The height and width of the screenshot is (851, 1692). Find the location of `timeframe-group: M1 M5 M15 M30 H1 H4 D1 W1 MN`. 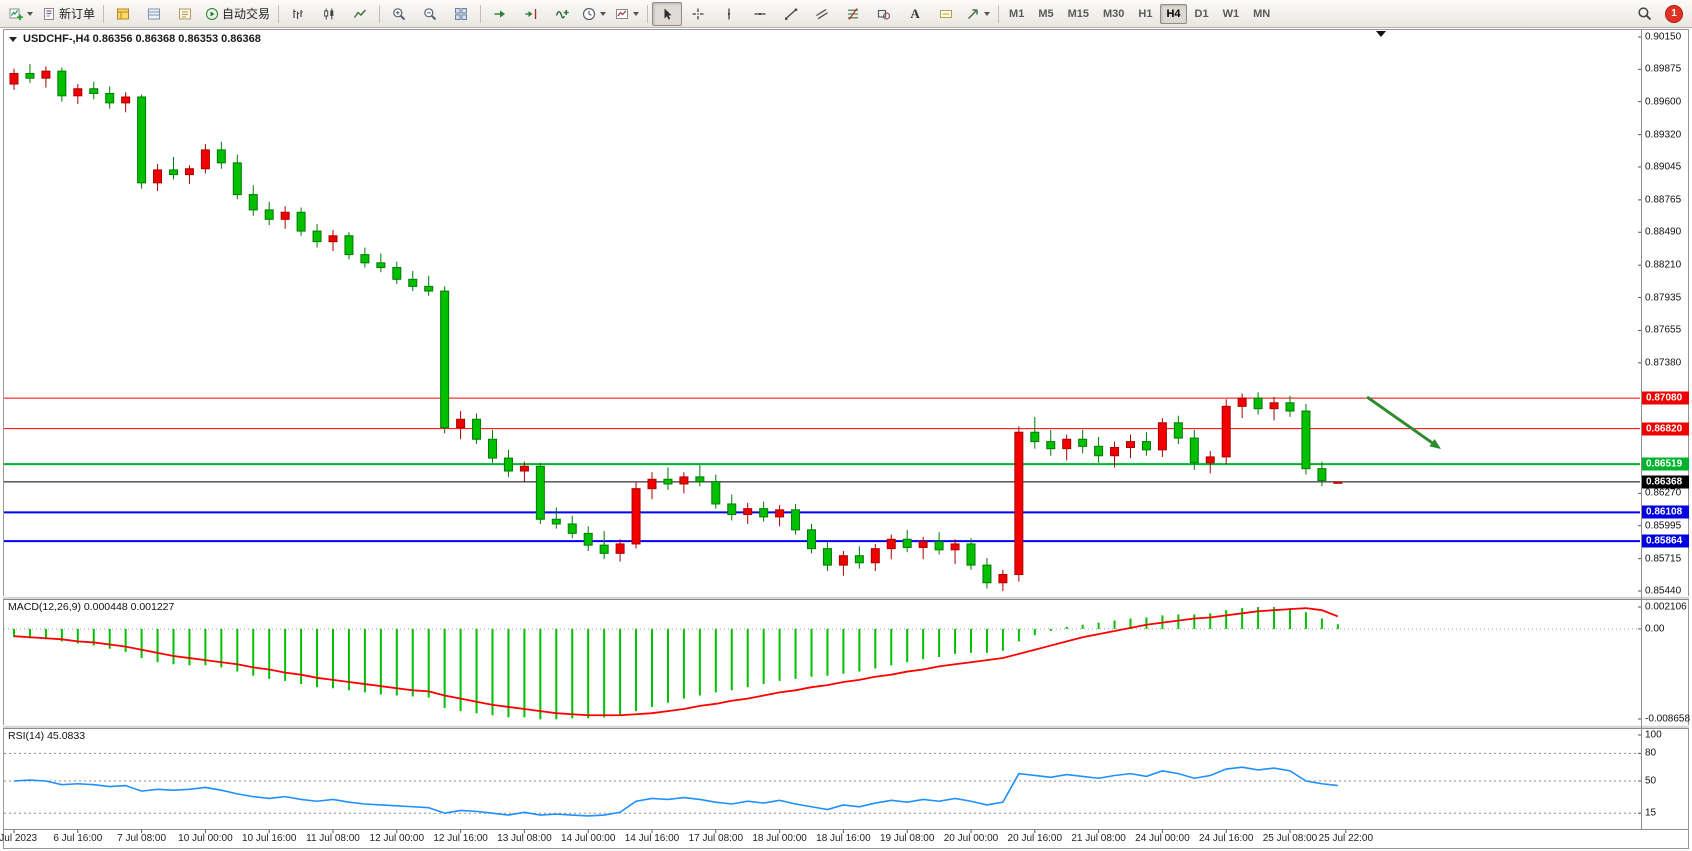

timeframe-group: M1 M5 M15 M30 H1 H4 D1 W1 MN is located at coordinates (1139, 13).